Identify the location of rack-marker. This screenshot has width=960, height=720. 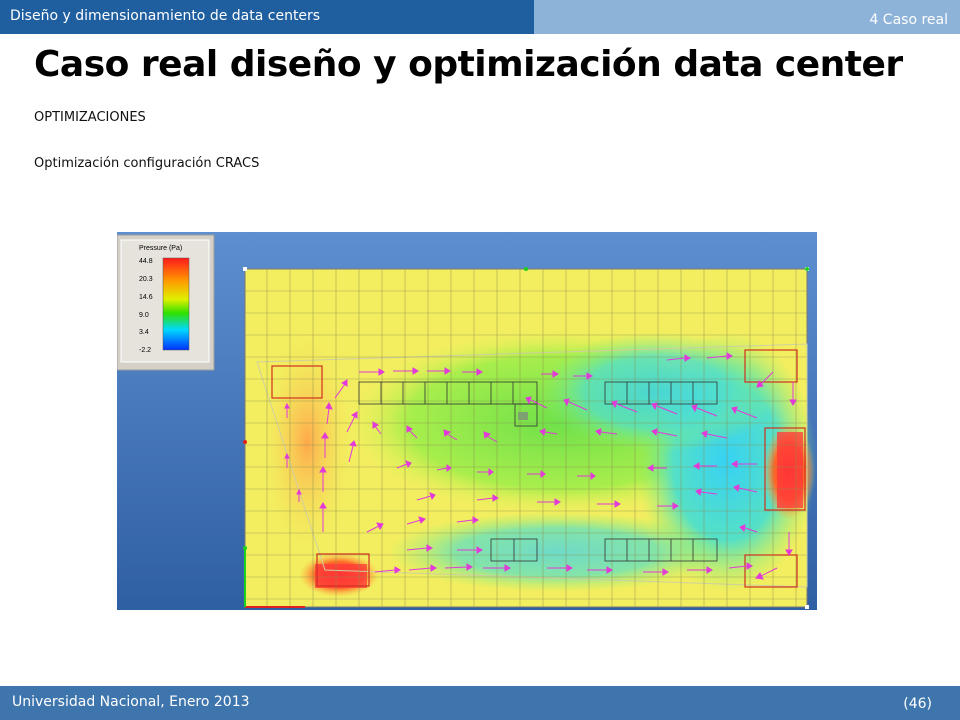
(523, 416).